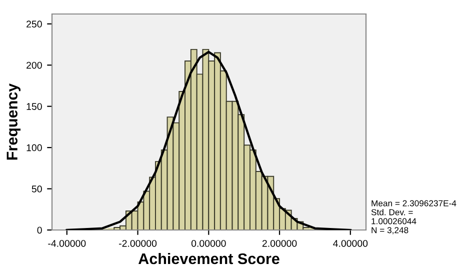  Describe the element at coordinates (39, 230) in the screenshot. I see `y-tick-label: 0` at that location.